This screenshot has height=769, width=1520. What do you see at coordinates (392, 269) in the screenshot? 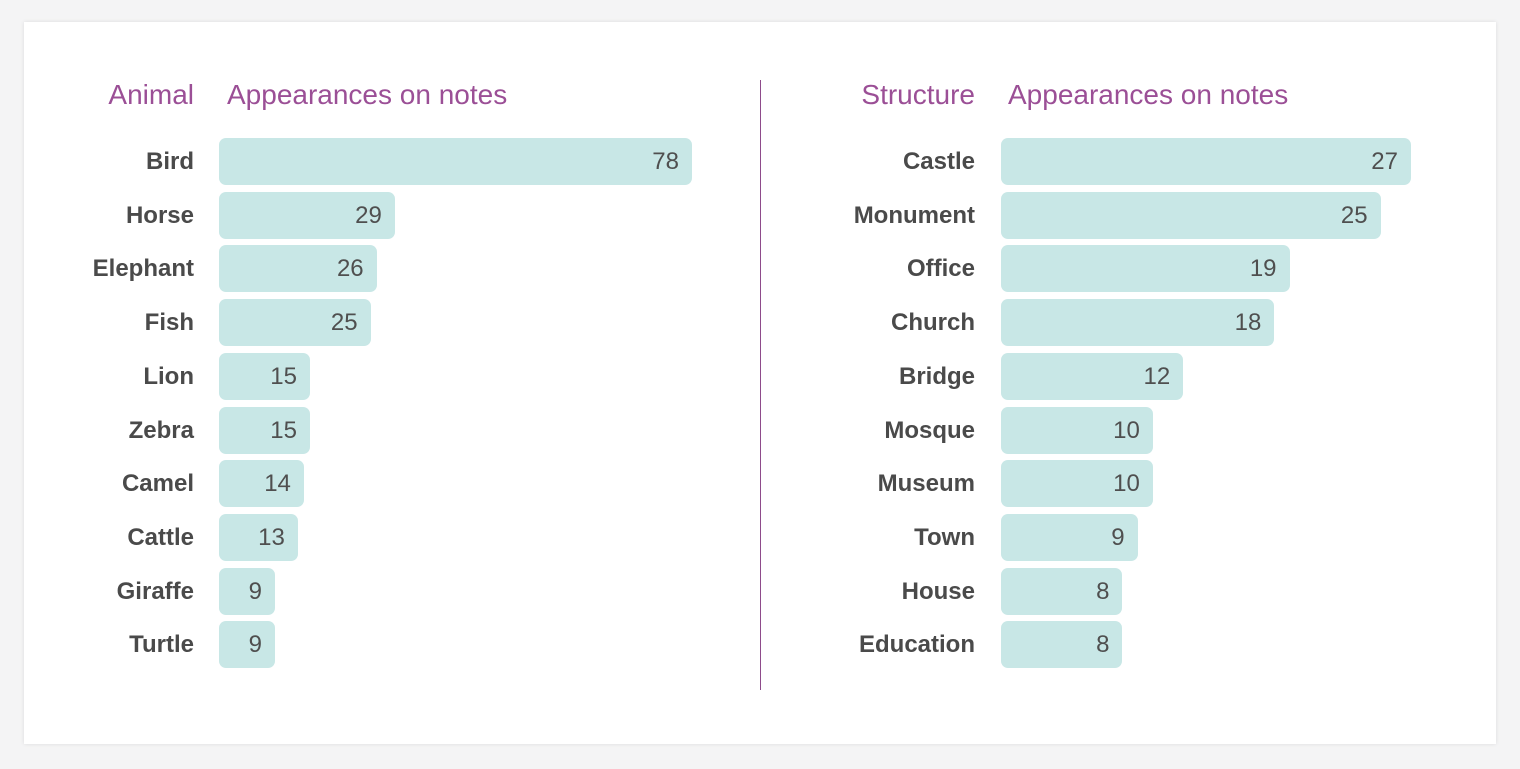
I see `bar-row: Elephant 26` at bounding box center [392, 269].